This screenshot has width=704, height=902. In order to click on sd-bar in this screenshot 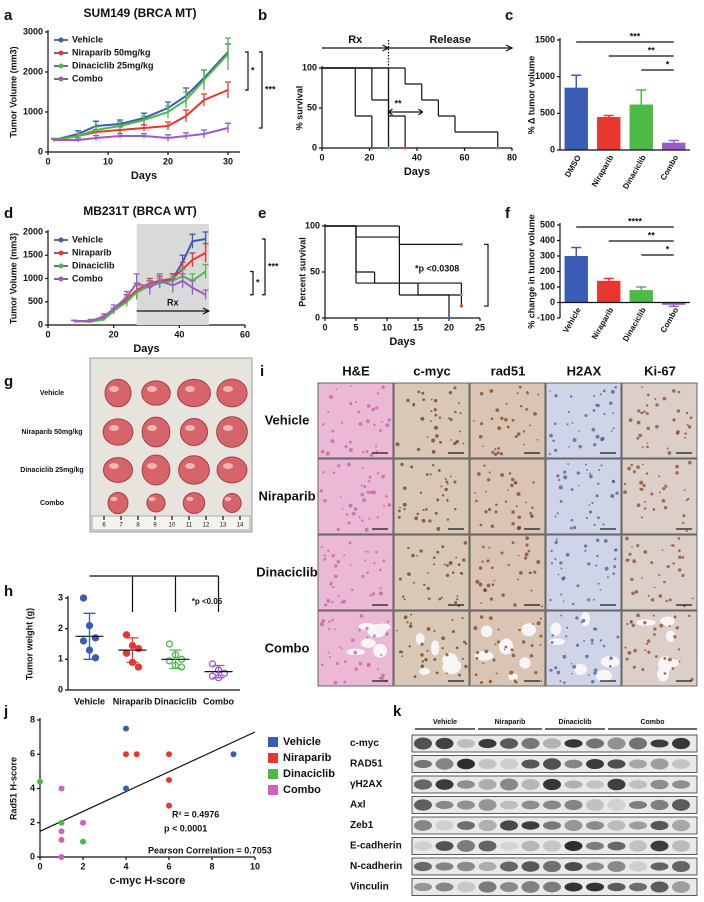, I will do `click(175, 659)`.